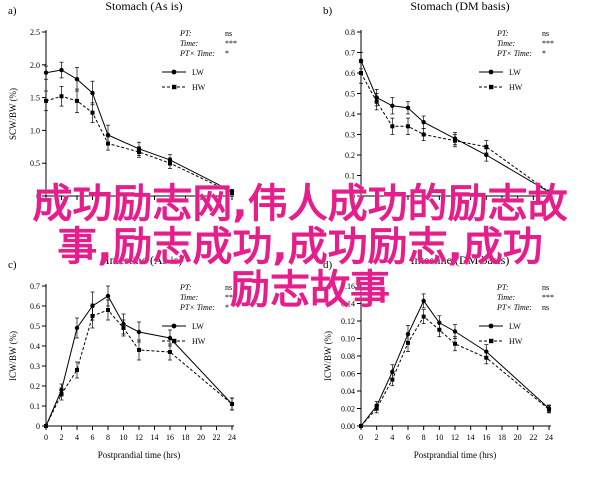 The height and width of the screenshot is (483, 600). What do you see at coordinates (348, 391) in the screenshot?
I see `y-tick-label: 0.04` at bounding box center [348, 391].